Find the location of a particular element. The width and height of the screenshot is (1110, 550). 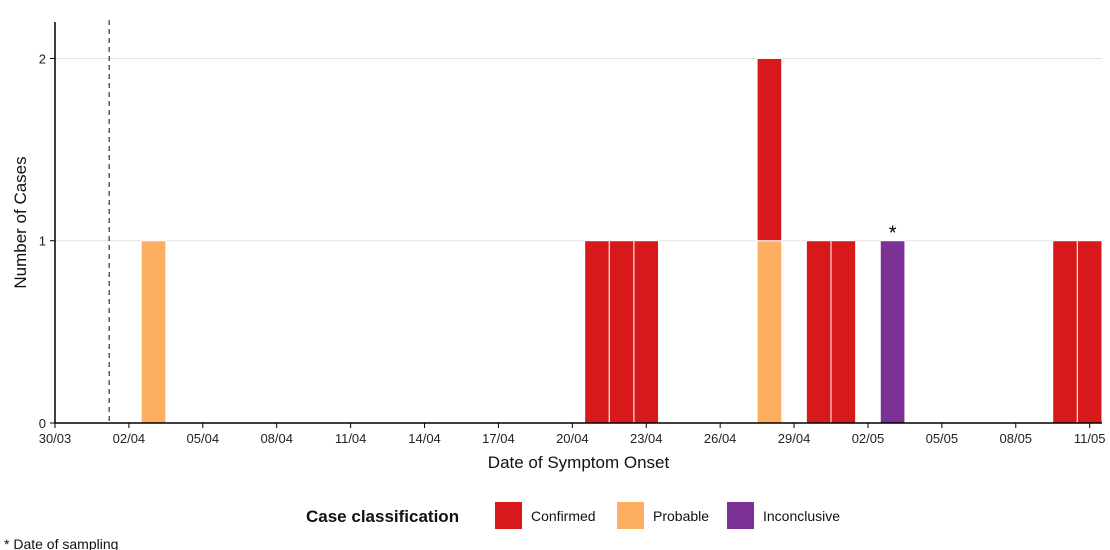

x-tick-label: 30/03 is located at coordinates (55, 438).